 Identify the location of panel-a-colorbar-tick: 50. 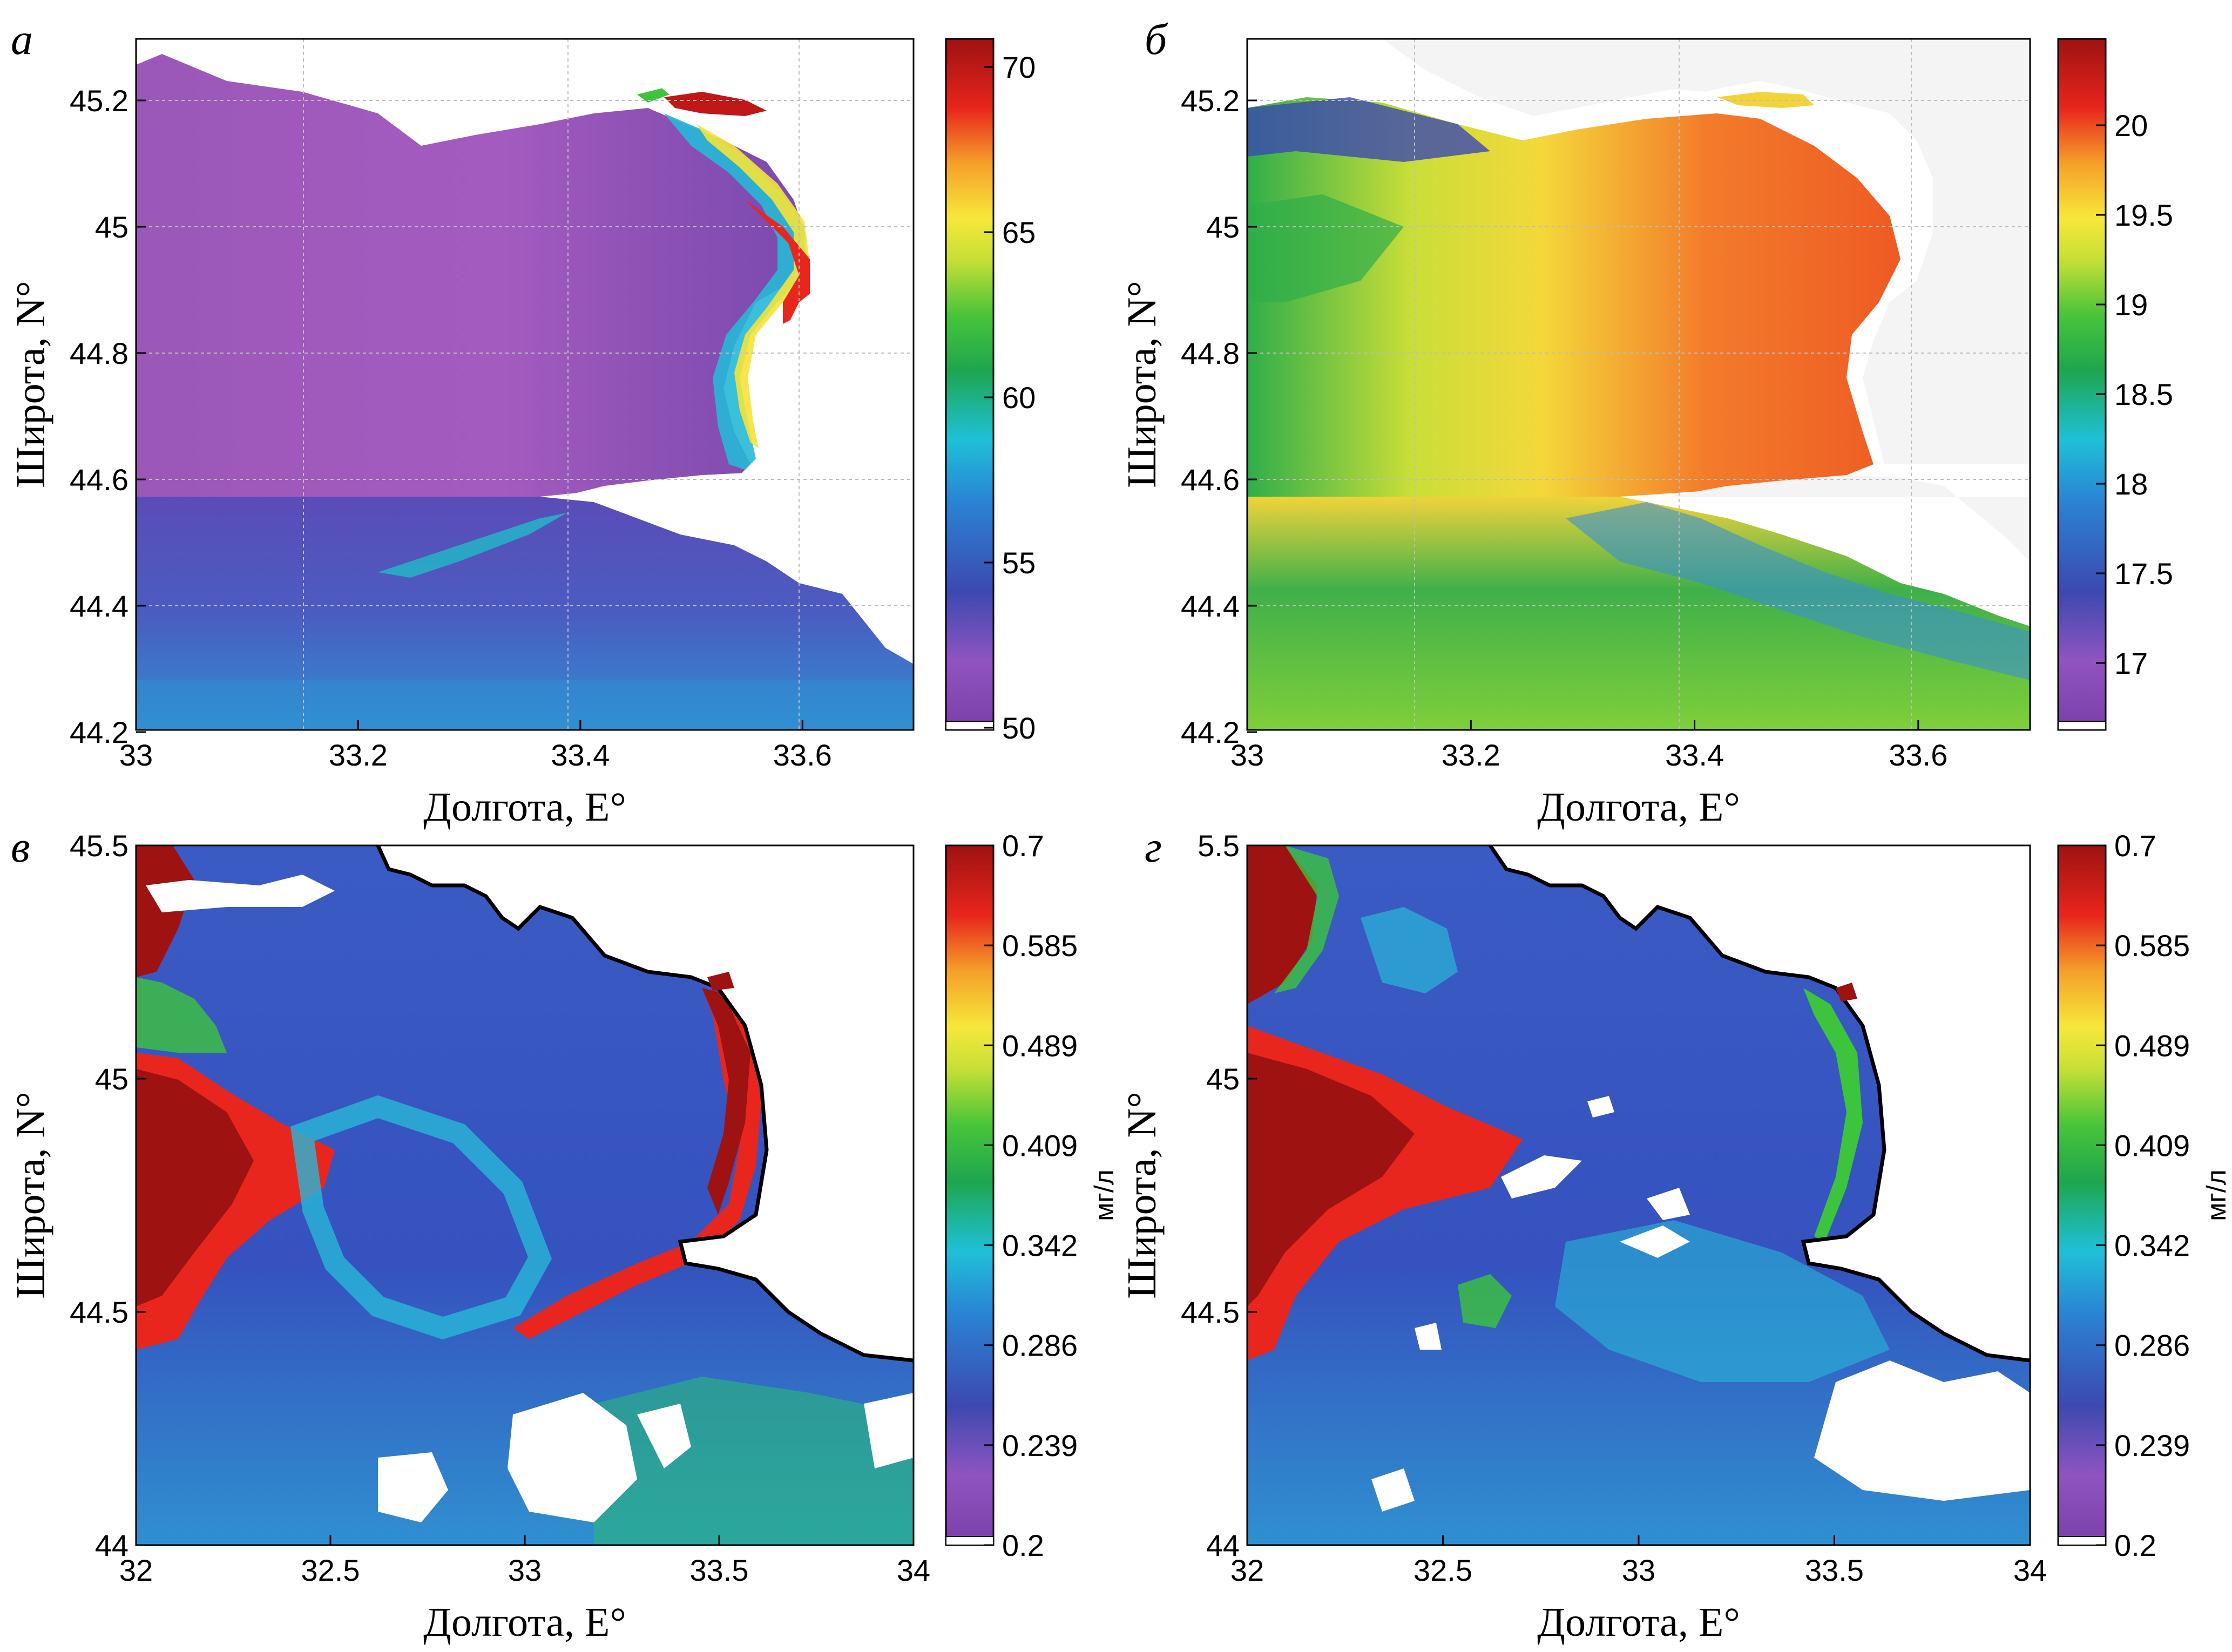
(1019, 728).